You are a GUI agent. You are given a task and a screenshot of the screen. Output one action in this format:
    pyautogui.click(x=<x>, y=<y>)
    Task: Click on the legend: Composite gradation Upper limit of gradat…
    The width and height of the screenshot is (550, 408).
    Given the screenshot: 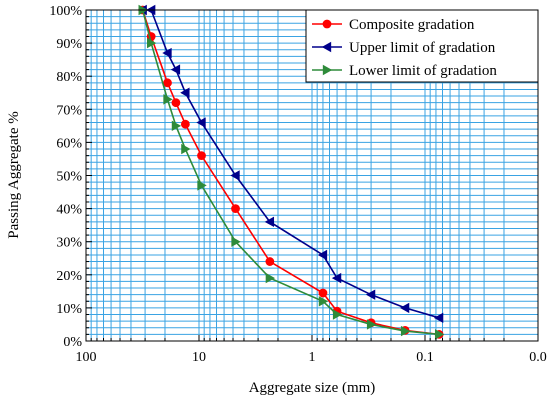 What is the action you would take?
    pyautogui.click(x=422, y=46)
    